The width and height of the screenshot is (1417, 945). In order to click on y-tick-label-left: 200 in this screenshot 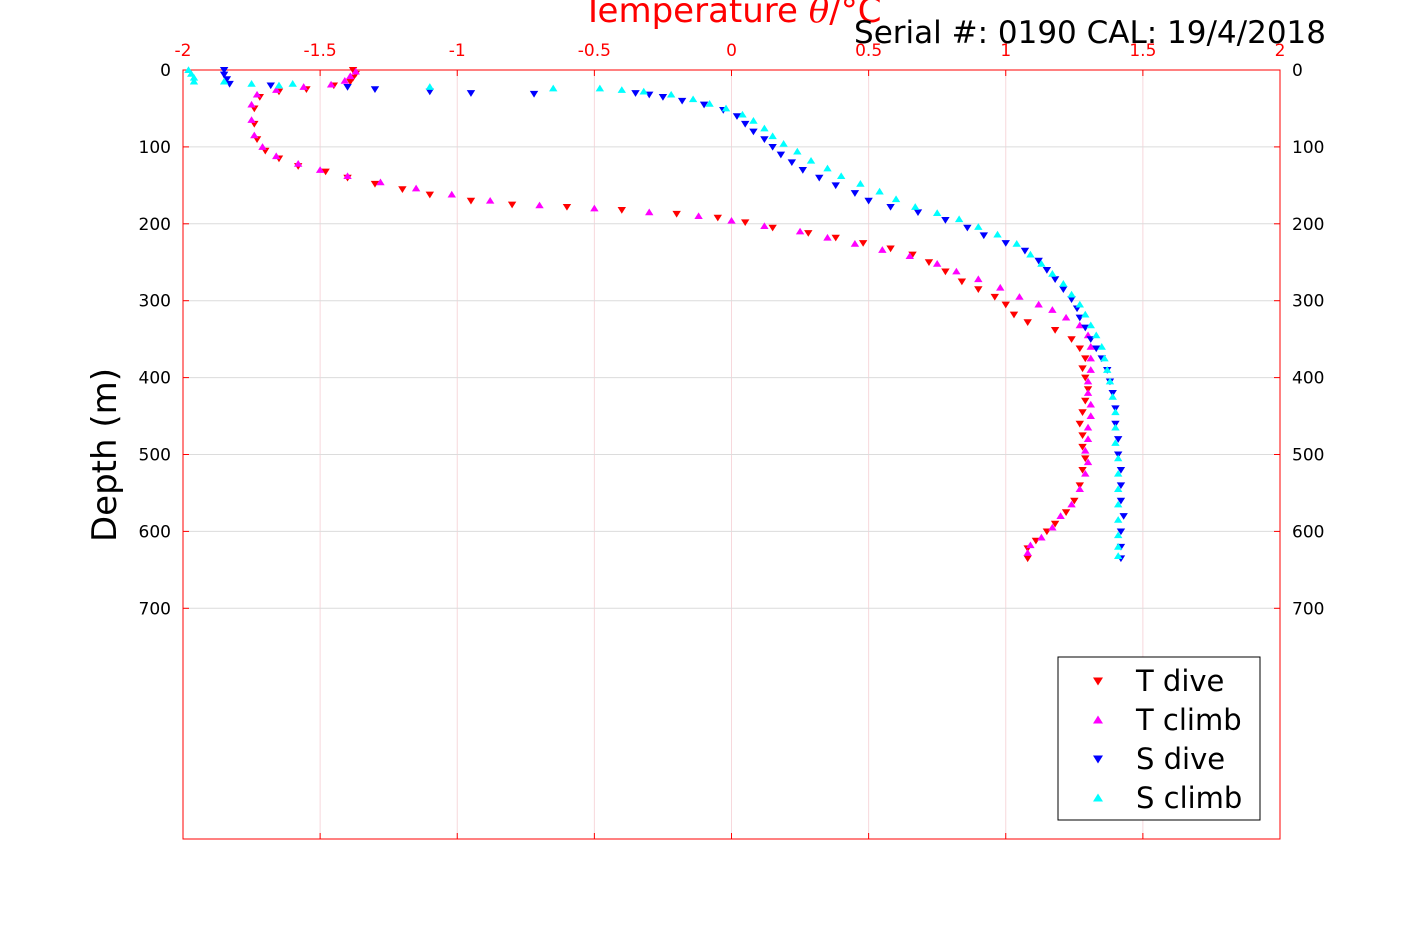, I will do `click(155, 225)`.